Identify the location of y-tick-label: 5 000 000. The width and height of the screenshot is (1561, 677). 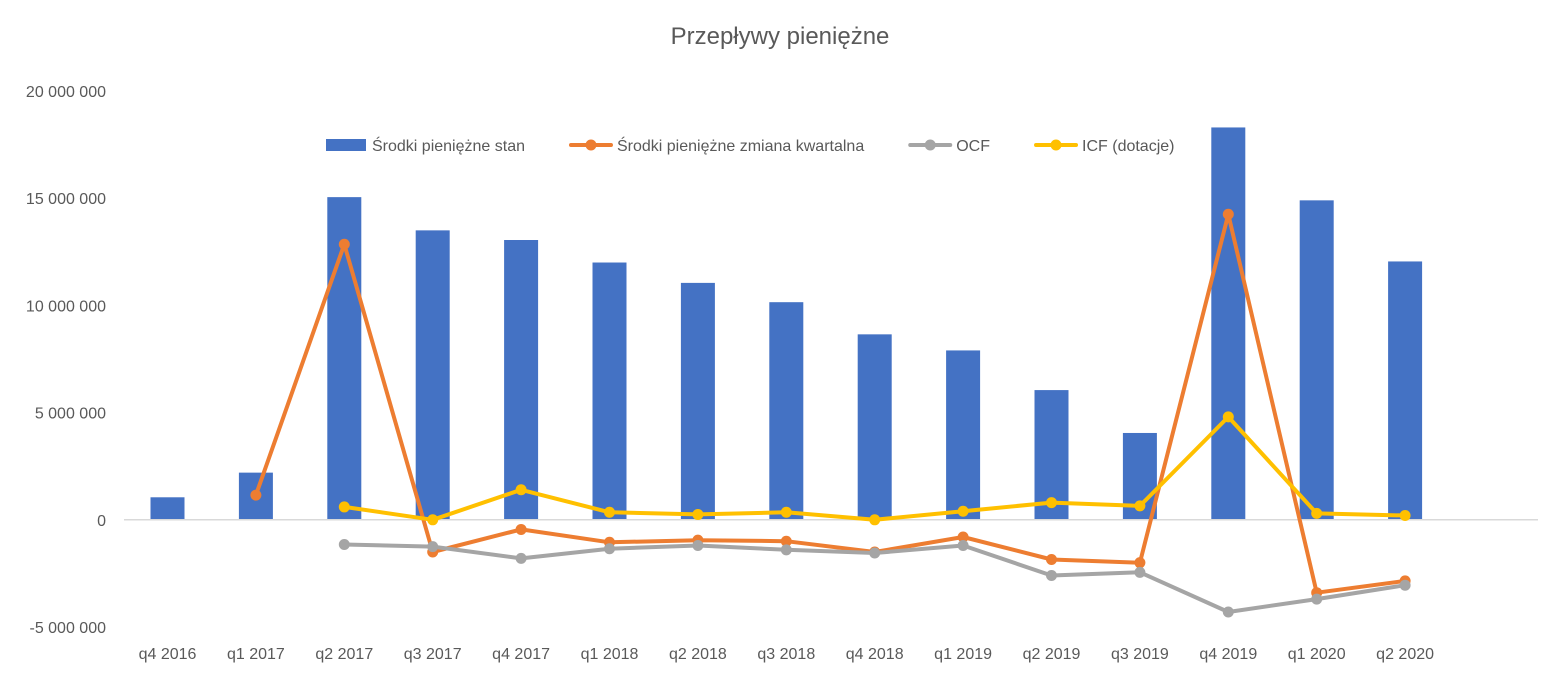
(70, 414).